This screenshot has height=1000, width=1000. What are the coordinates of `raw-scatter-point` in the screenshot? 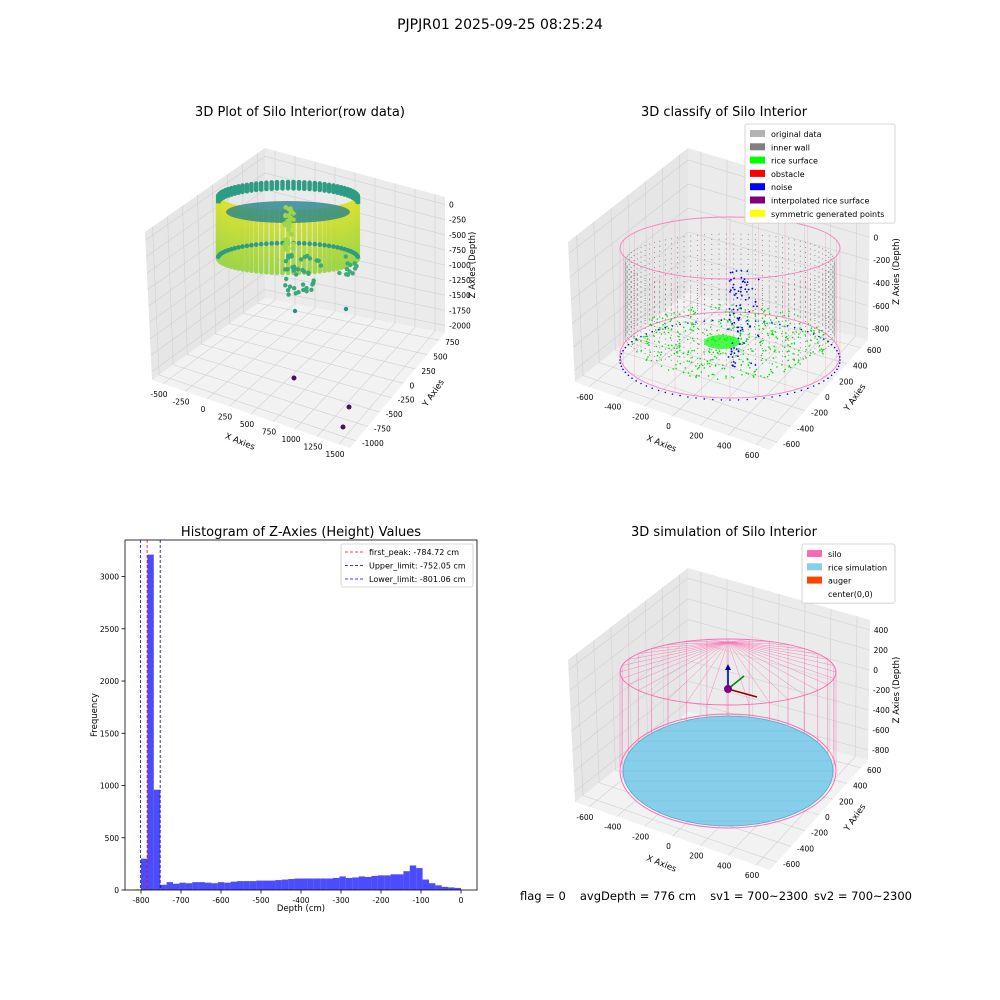 It's located at (287, 269).